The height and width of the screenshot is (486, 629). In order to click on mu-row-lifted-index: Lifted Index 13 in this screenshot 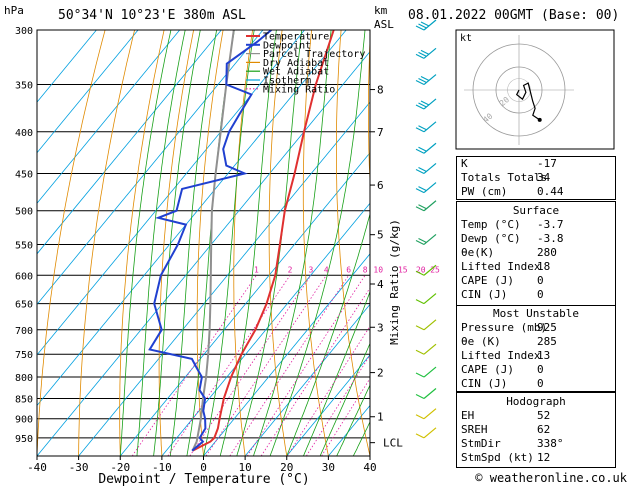, I will do `click(506, 355)`.